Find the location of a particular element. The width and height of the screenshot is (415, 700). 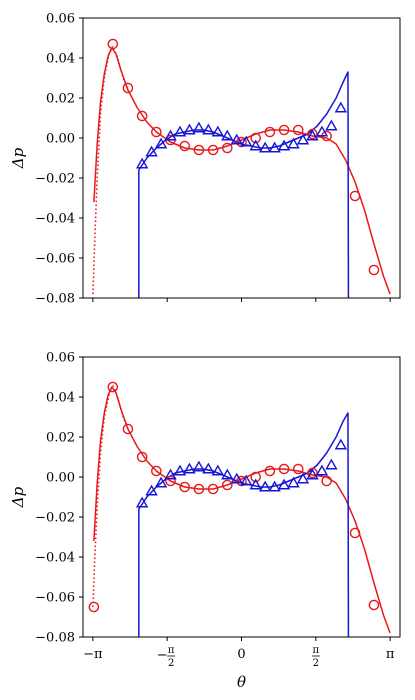

x-tick-label: −π is located at coordinates (93, 654).